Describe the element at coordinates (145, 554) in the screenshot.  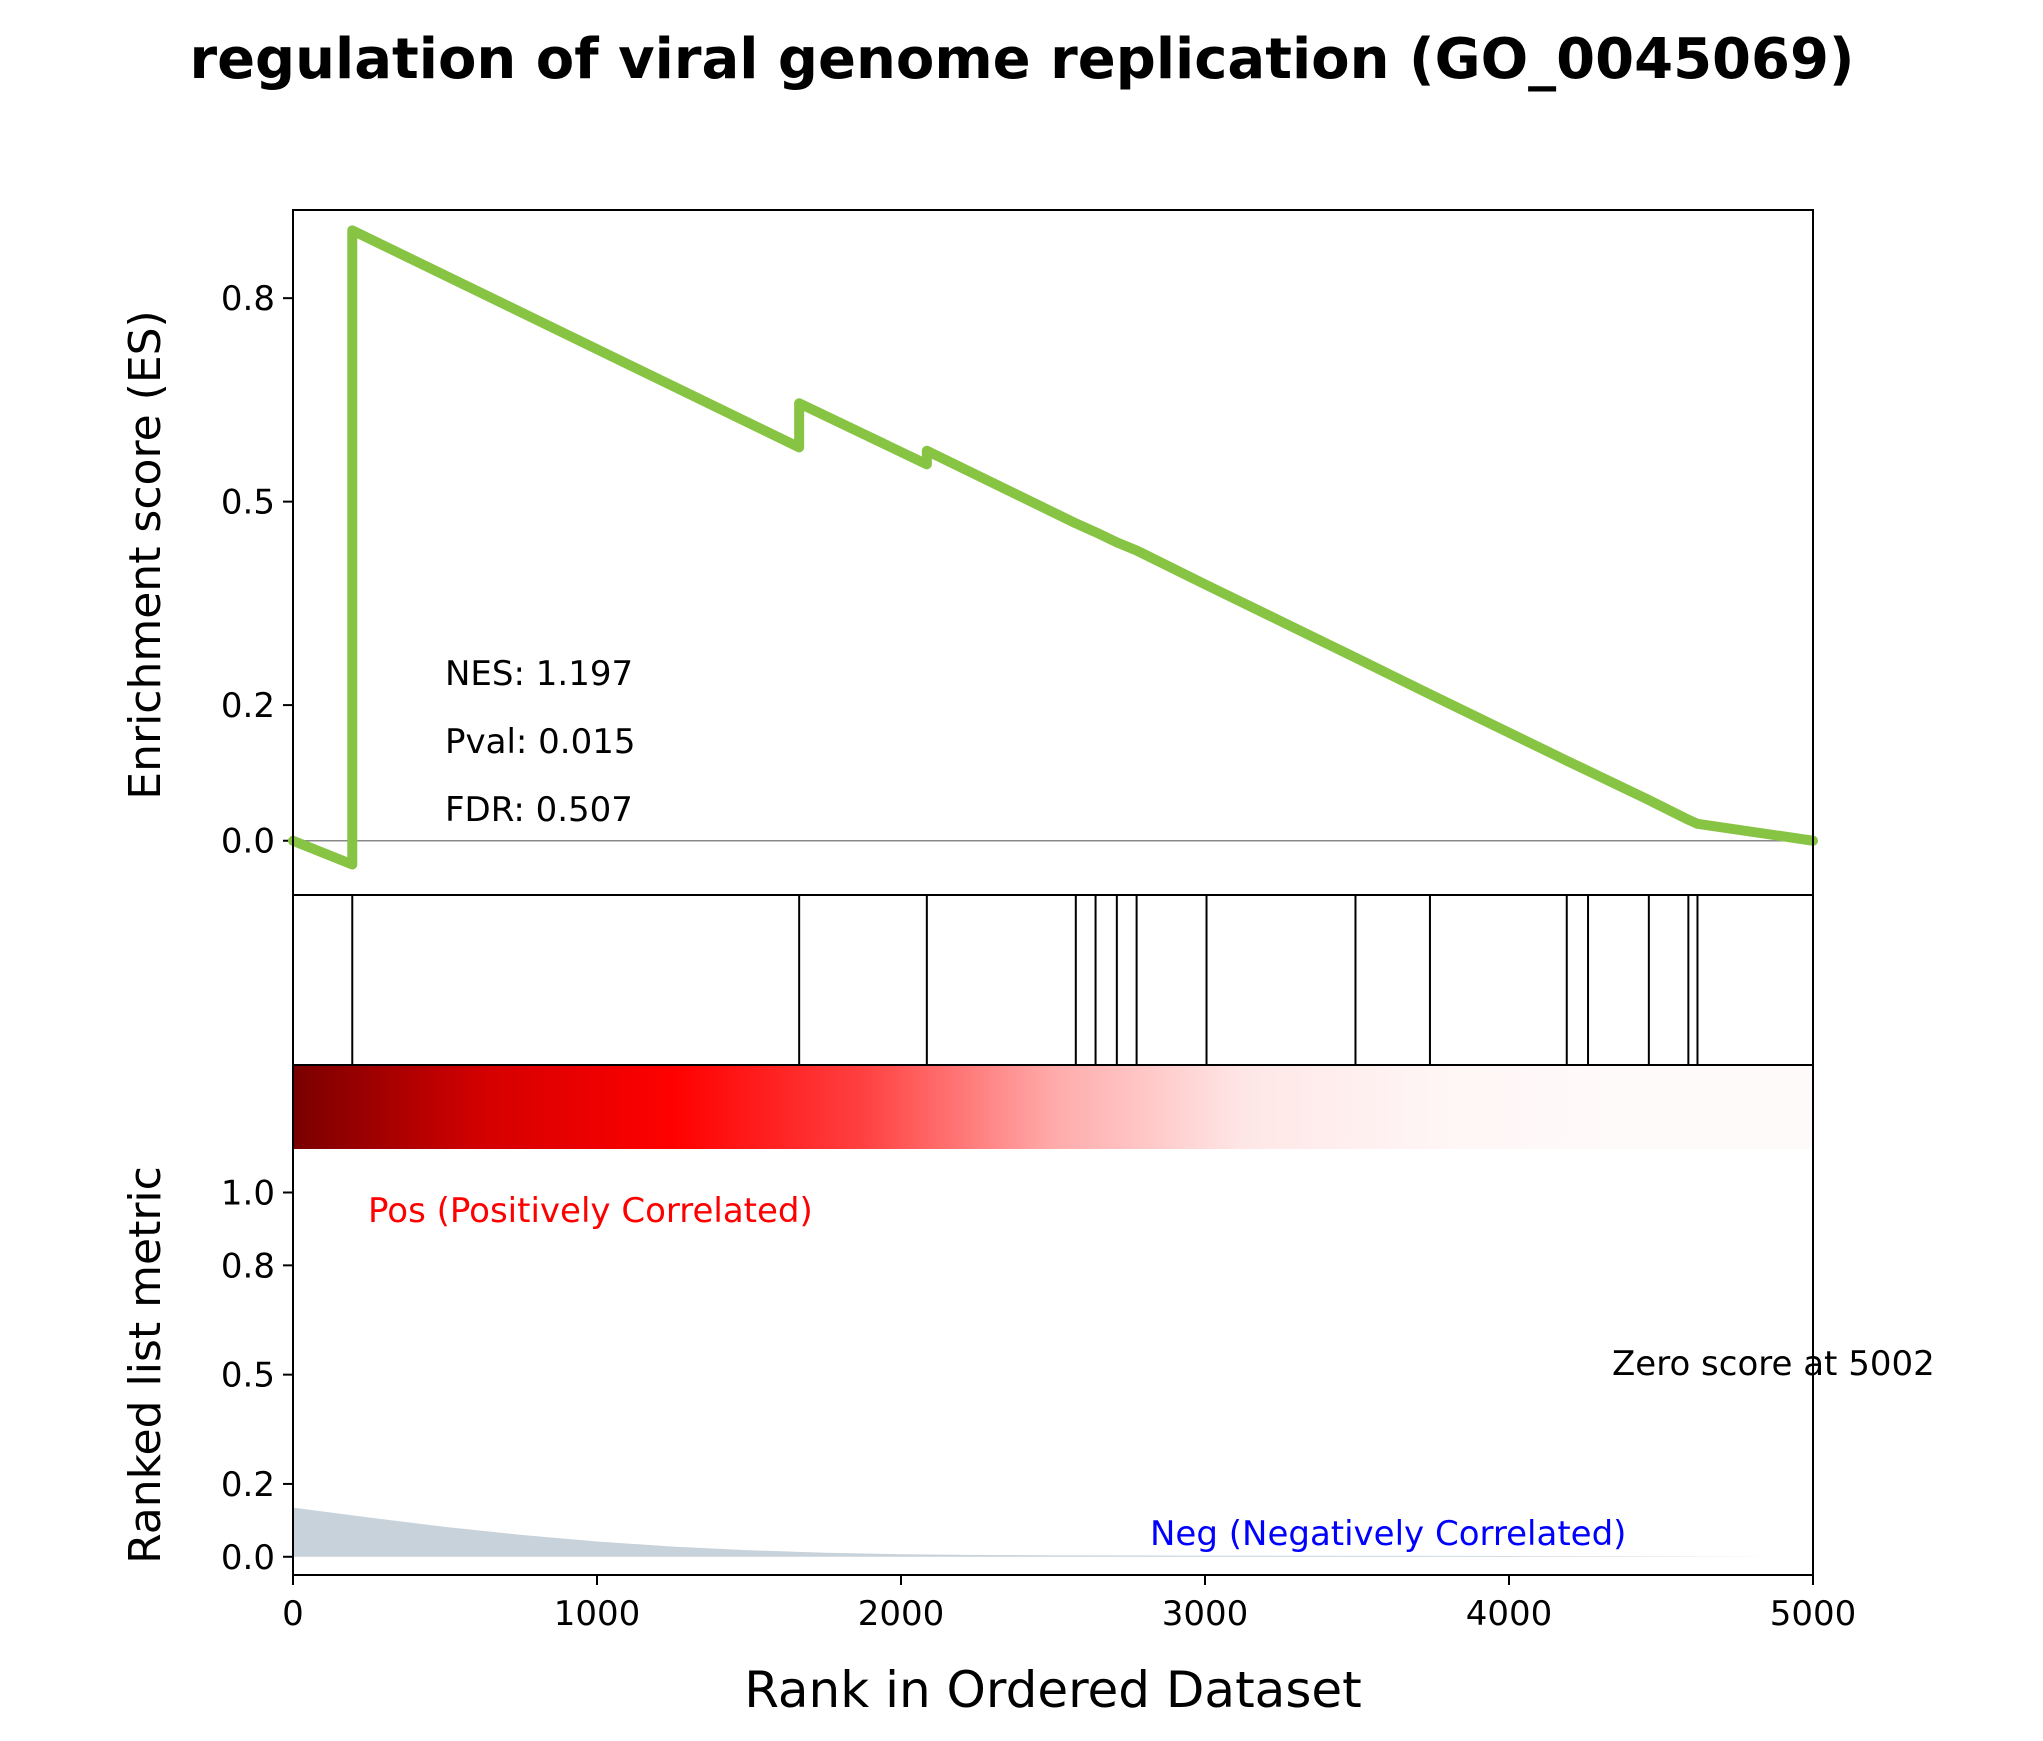
I see `enrichment-ylabel: Enrichment score (ES)` at that location.